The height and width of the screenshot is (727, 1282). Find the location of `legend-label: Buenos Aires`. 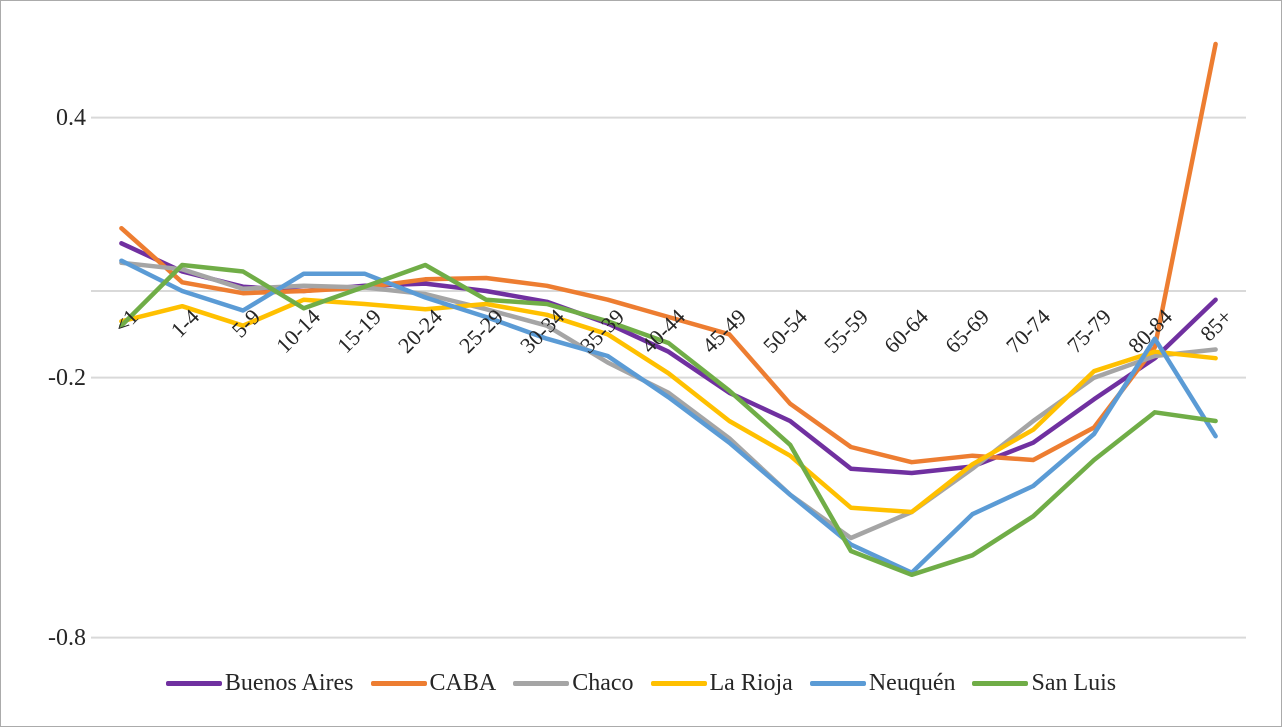

legend-label: Buenos Aires is located at coordinates (289, 683).